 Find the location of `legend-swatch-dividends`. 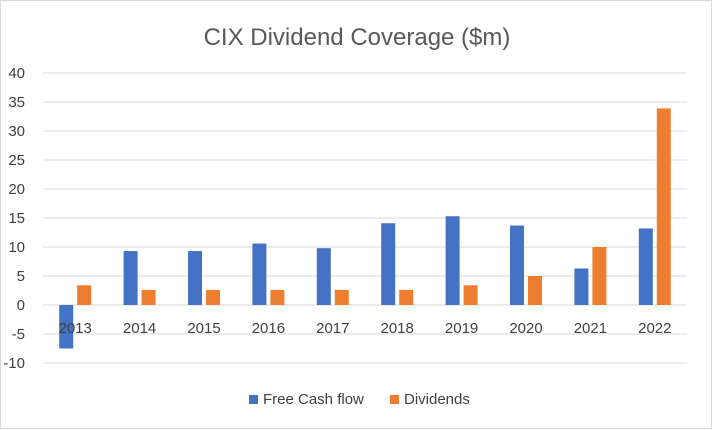

legend-swatch-dividends is located at coordinates (394, 399).